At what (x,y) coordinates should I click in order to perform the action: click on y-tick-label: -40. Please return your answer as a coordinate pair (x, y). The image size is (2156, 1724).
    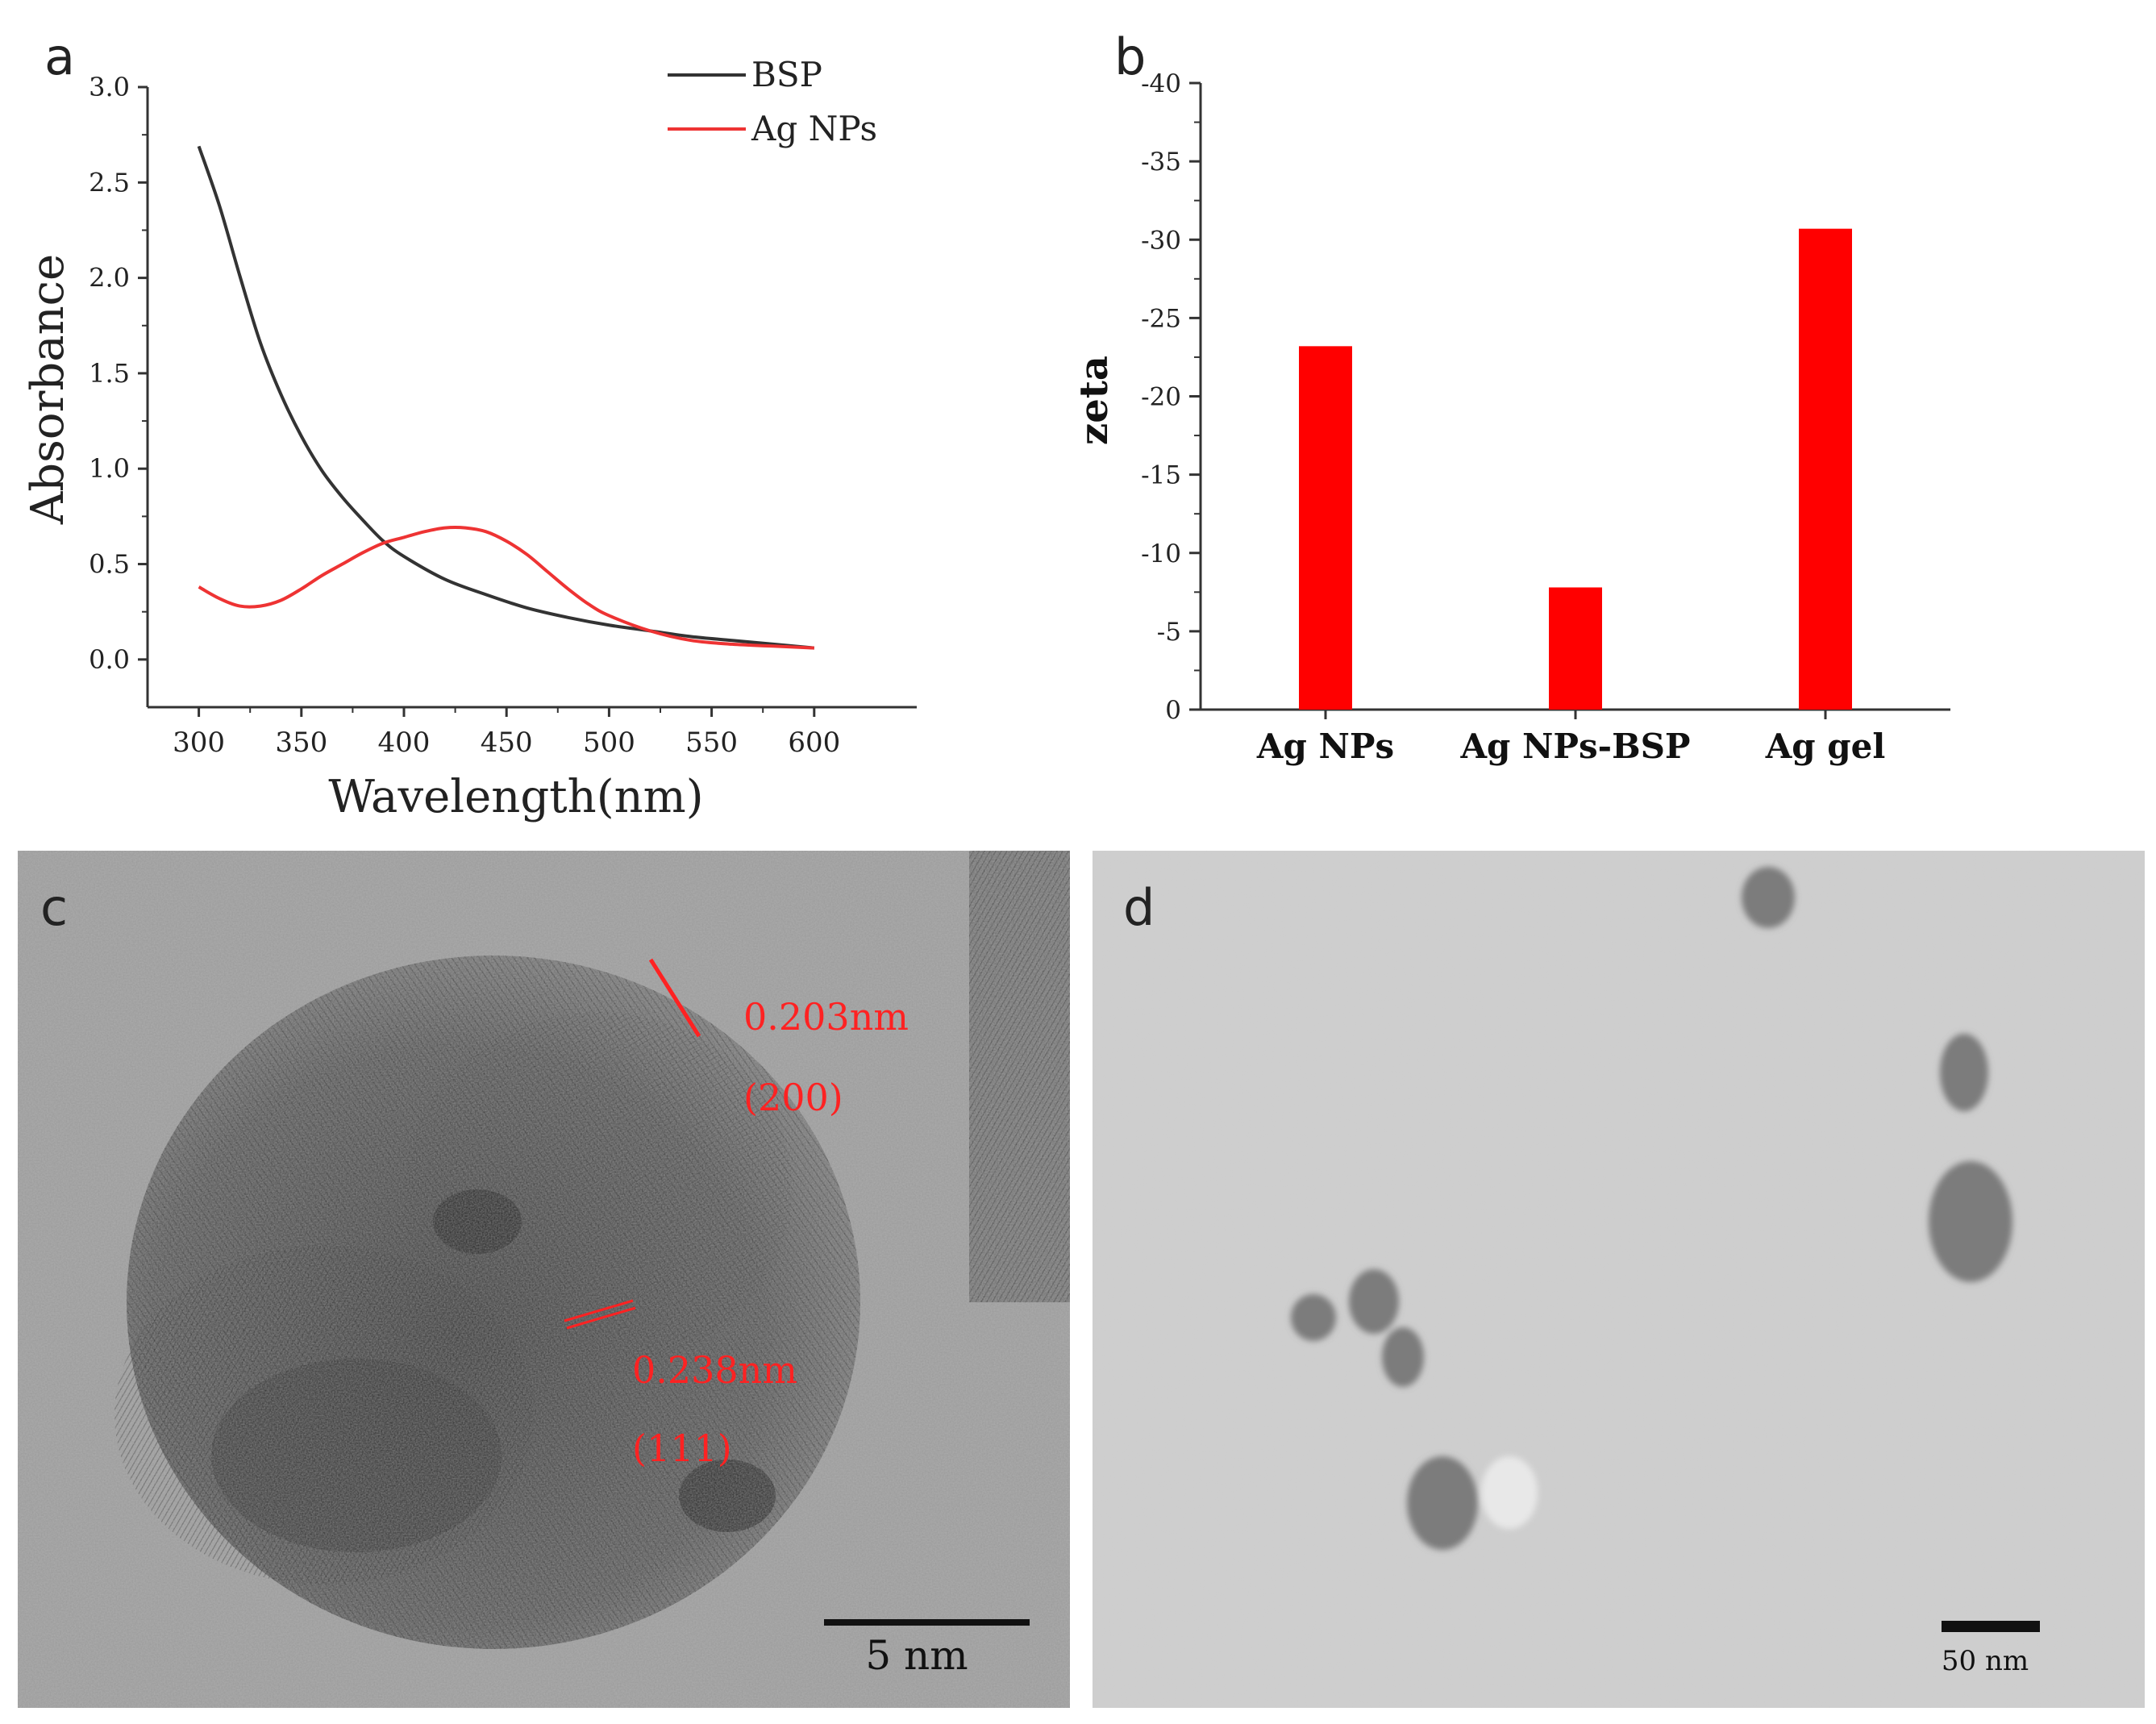
    Looking at the image, I should click on (1161, 83).